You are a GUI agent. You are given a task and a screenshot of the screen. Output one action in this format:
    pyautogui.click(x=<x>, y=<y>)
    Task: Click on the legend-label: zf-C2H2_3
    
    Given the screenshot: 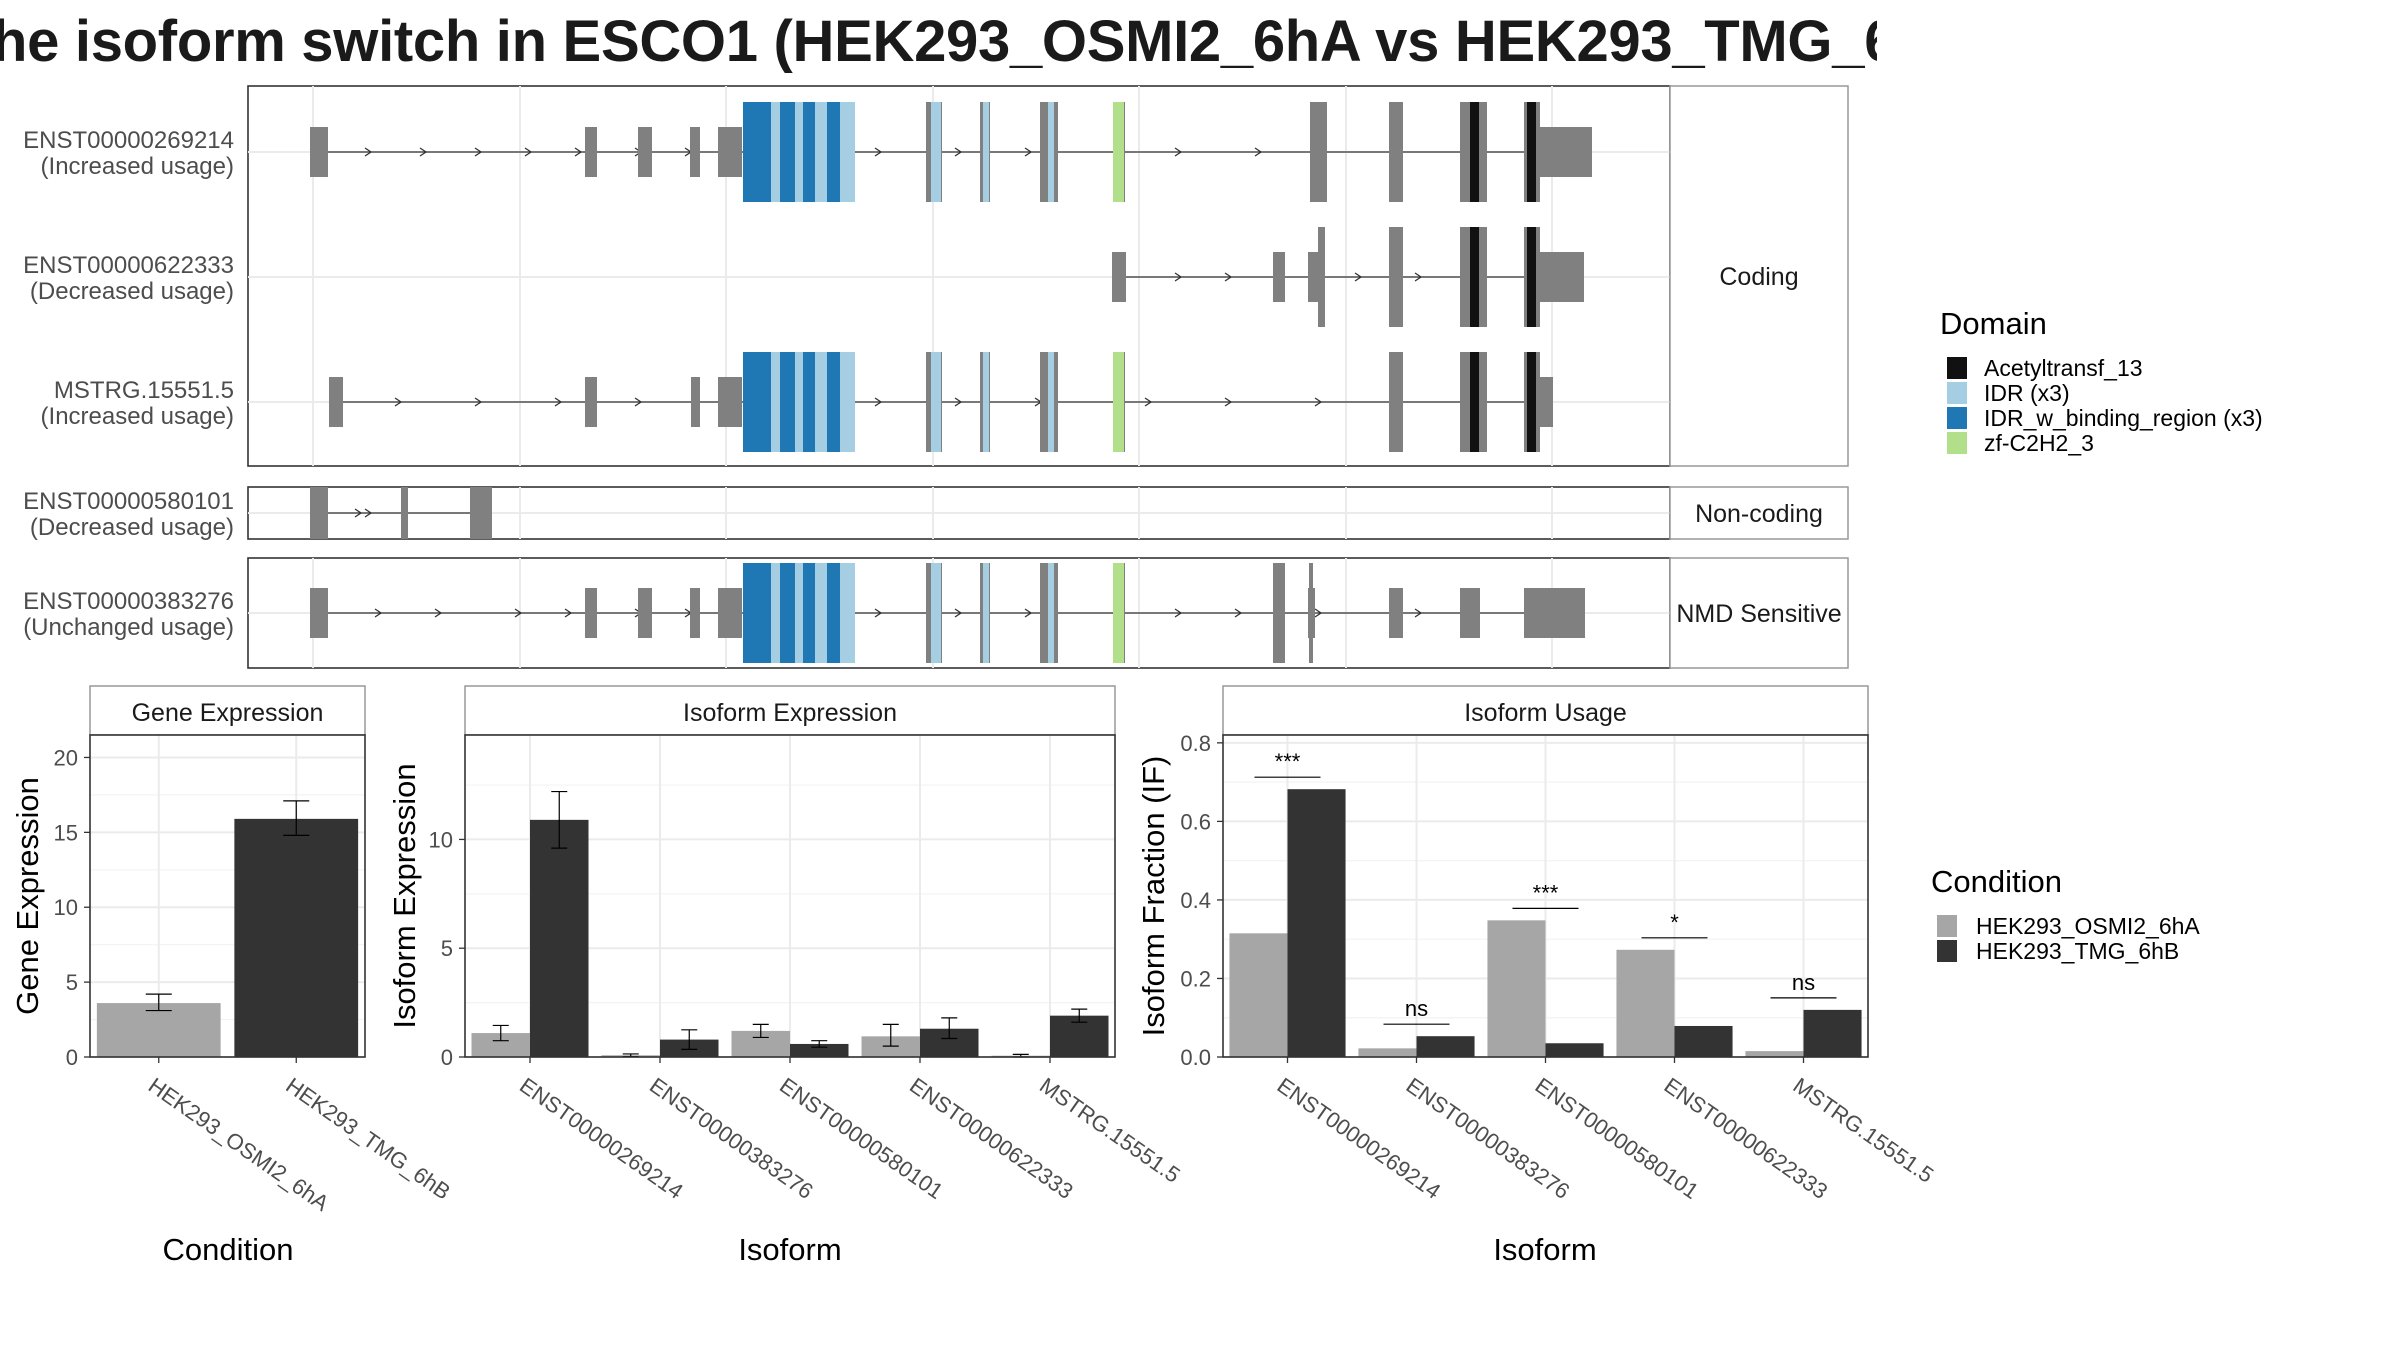 What is the action you would take?
    pyautogui.click(x=2039, y=443)
    